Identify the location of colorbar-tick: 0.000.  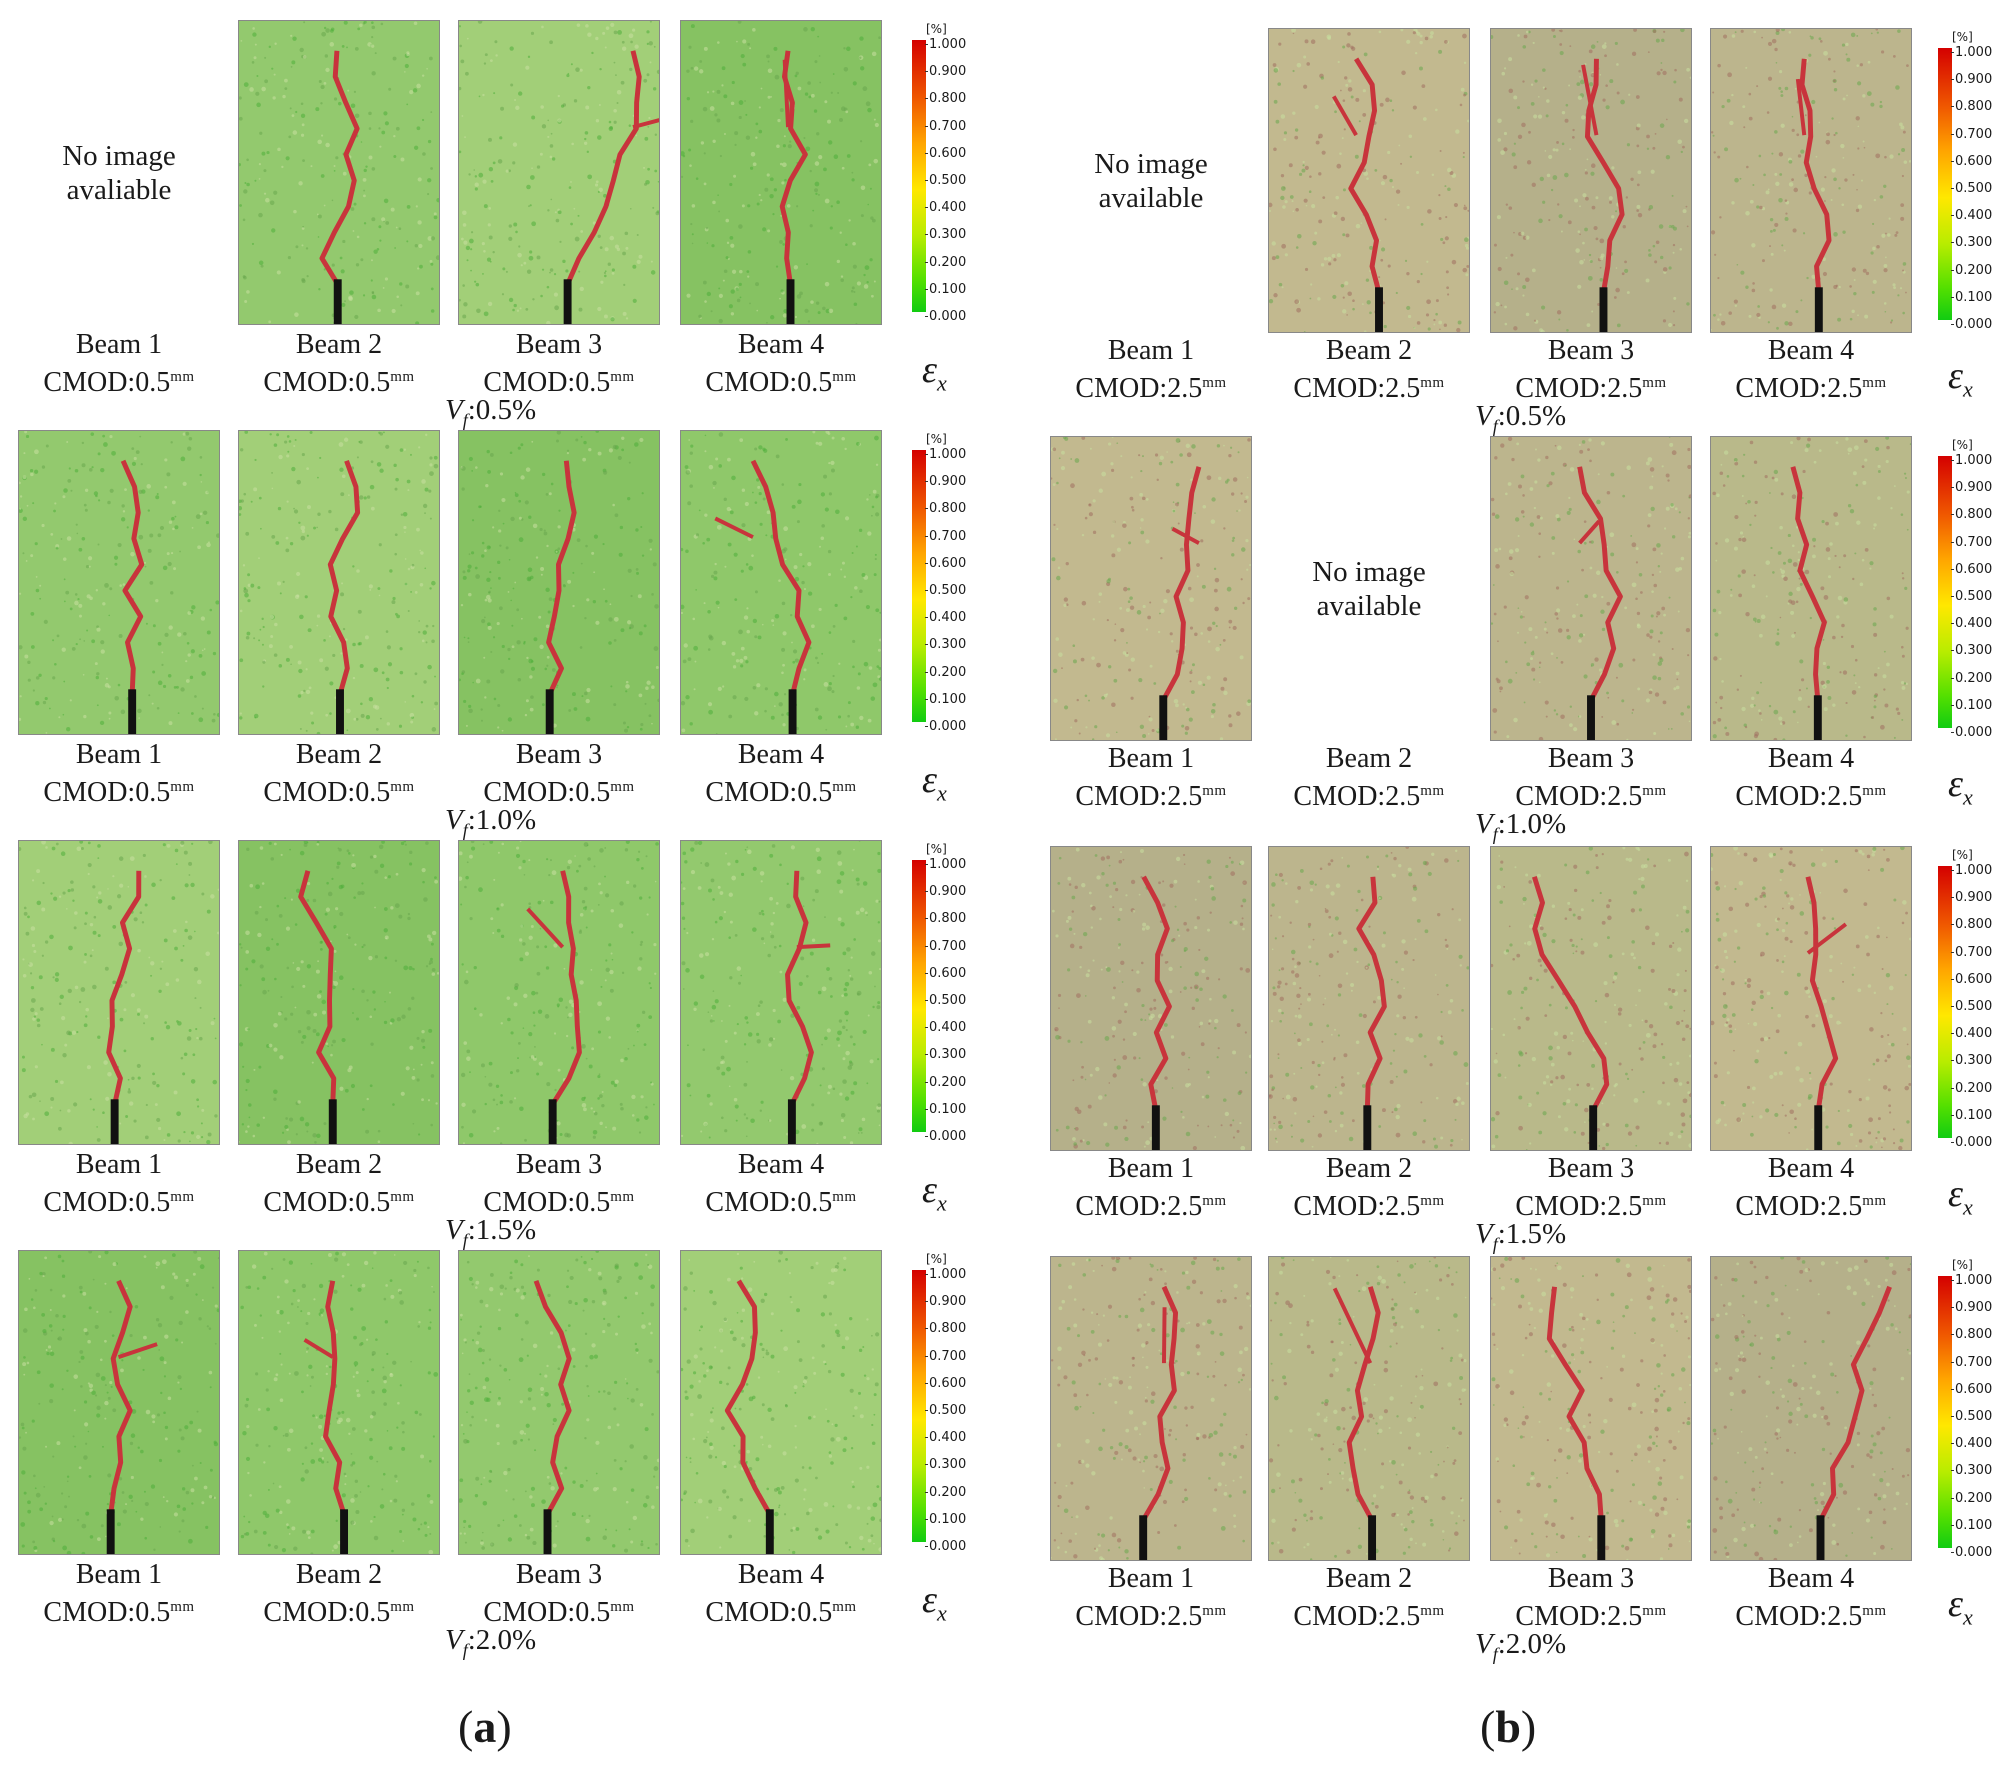
(1971, 1142).